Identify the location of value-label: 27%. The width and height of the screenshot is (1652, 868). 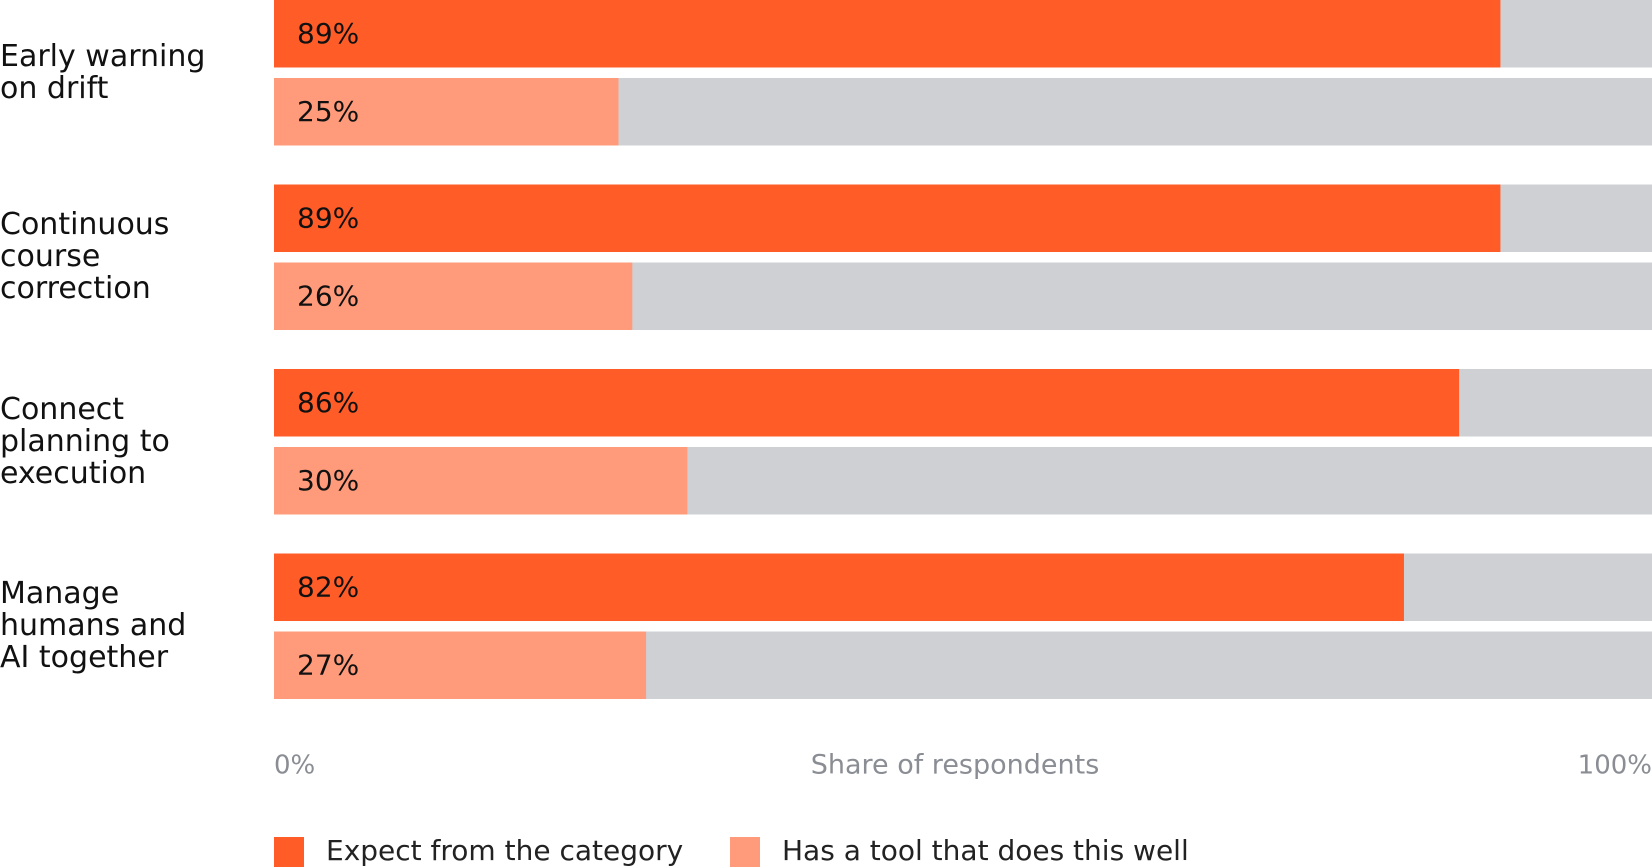
(328, 664).